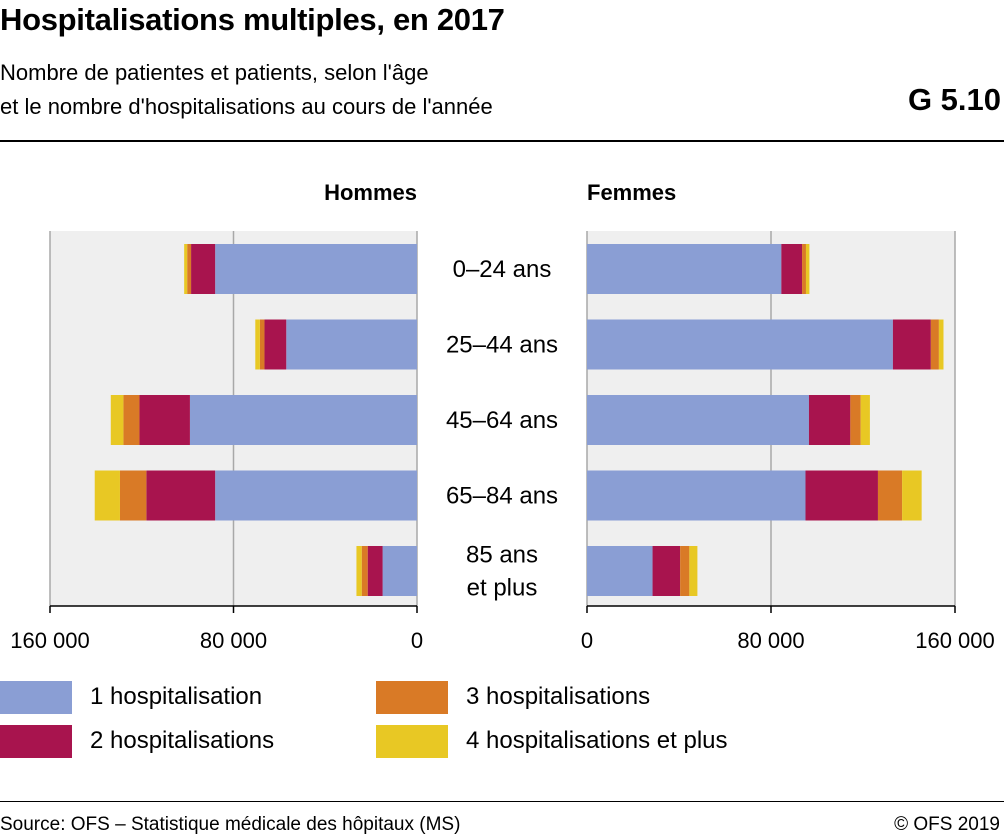  Describe the element at coordinates (558, 696) in the screenshot. I see `legend-label: 3 hospitalisations` at that location.